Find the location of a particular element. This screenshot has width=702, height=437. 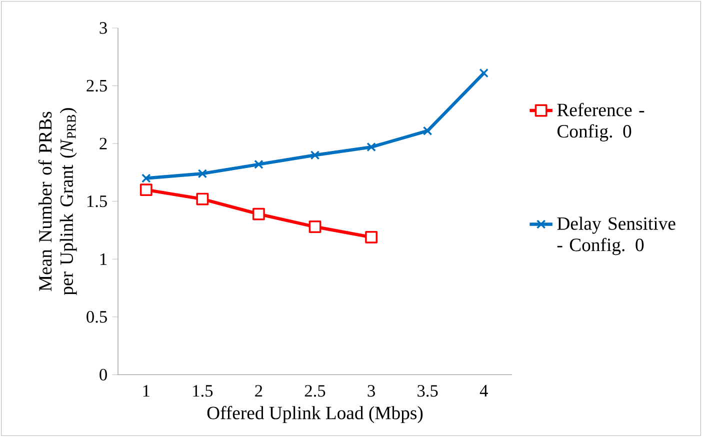

y-tick-label: 0 is located at coordinates (103, 374).